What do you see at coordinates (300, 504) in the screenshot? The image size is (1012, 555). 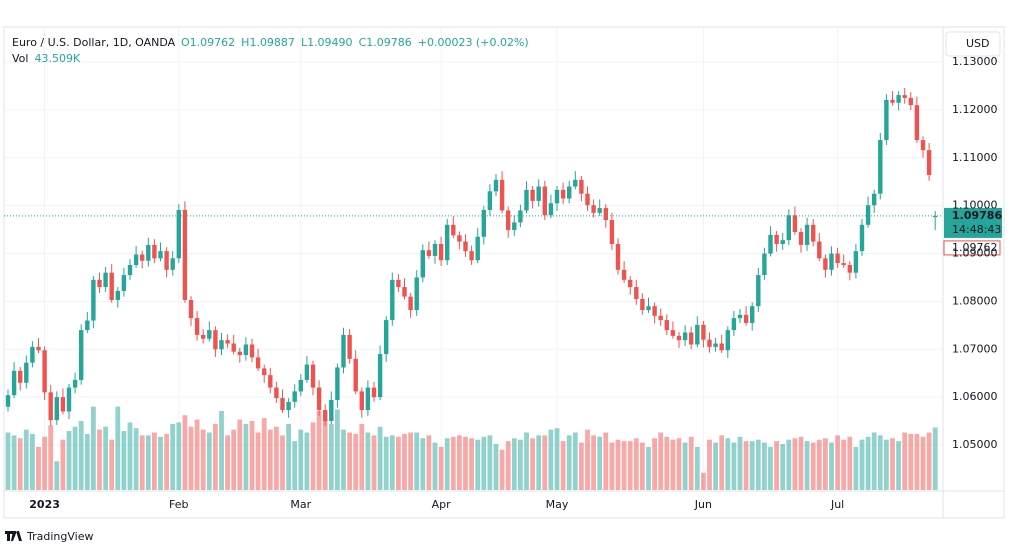 I see `x-tick-label: Mar` at bounding box center [300, 504].